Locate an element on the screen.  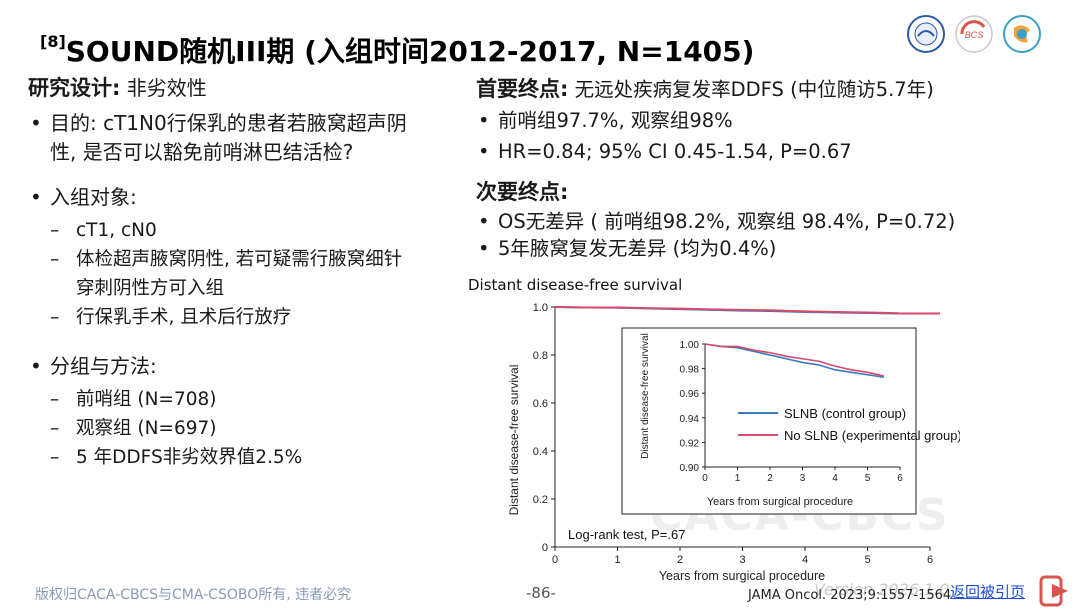
secondary-label: 次要终点: is located at coordinates (522, 192).